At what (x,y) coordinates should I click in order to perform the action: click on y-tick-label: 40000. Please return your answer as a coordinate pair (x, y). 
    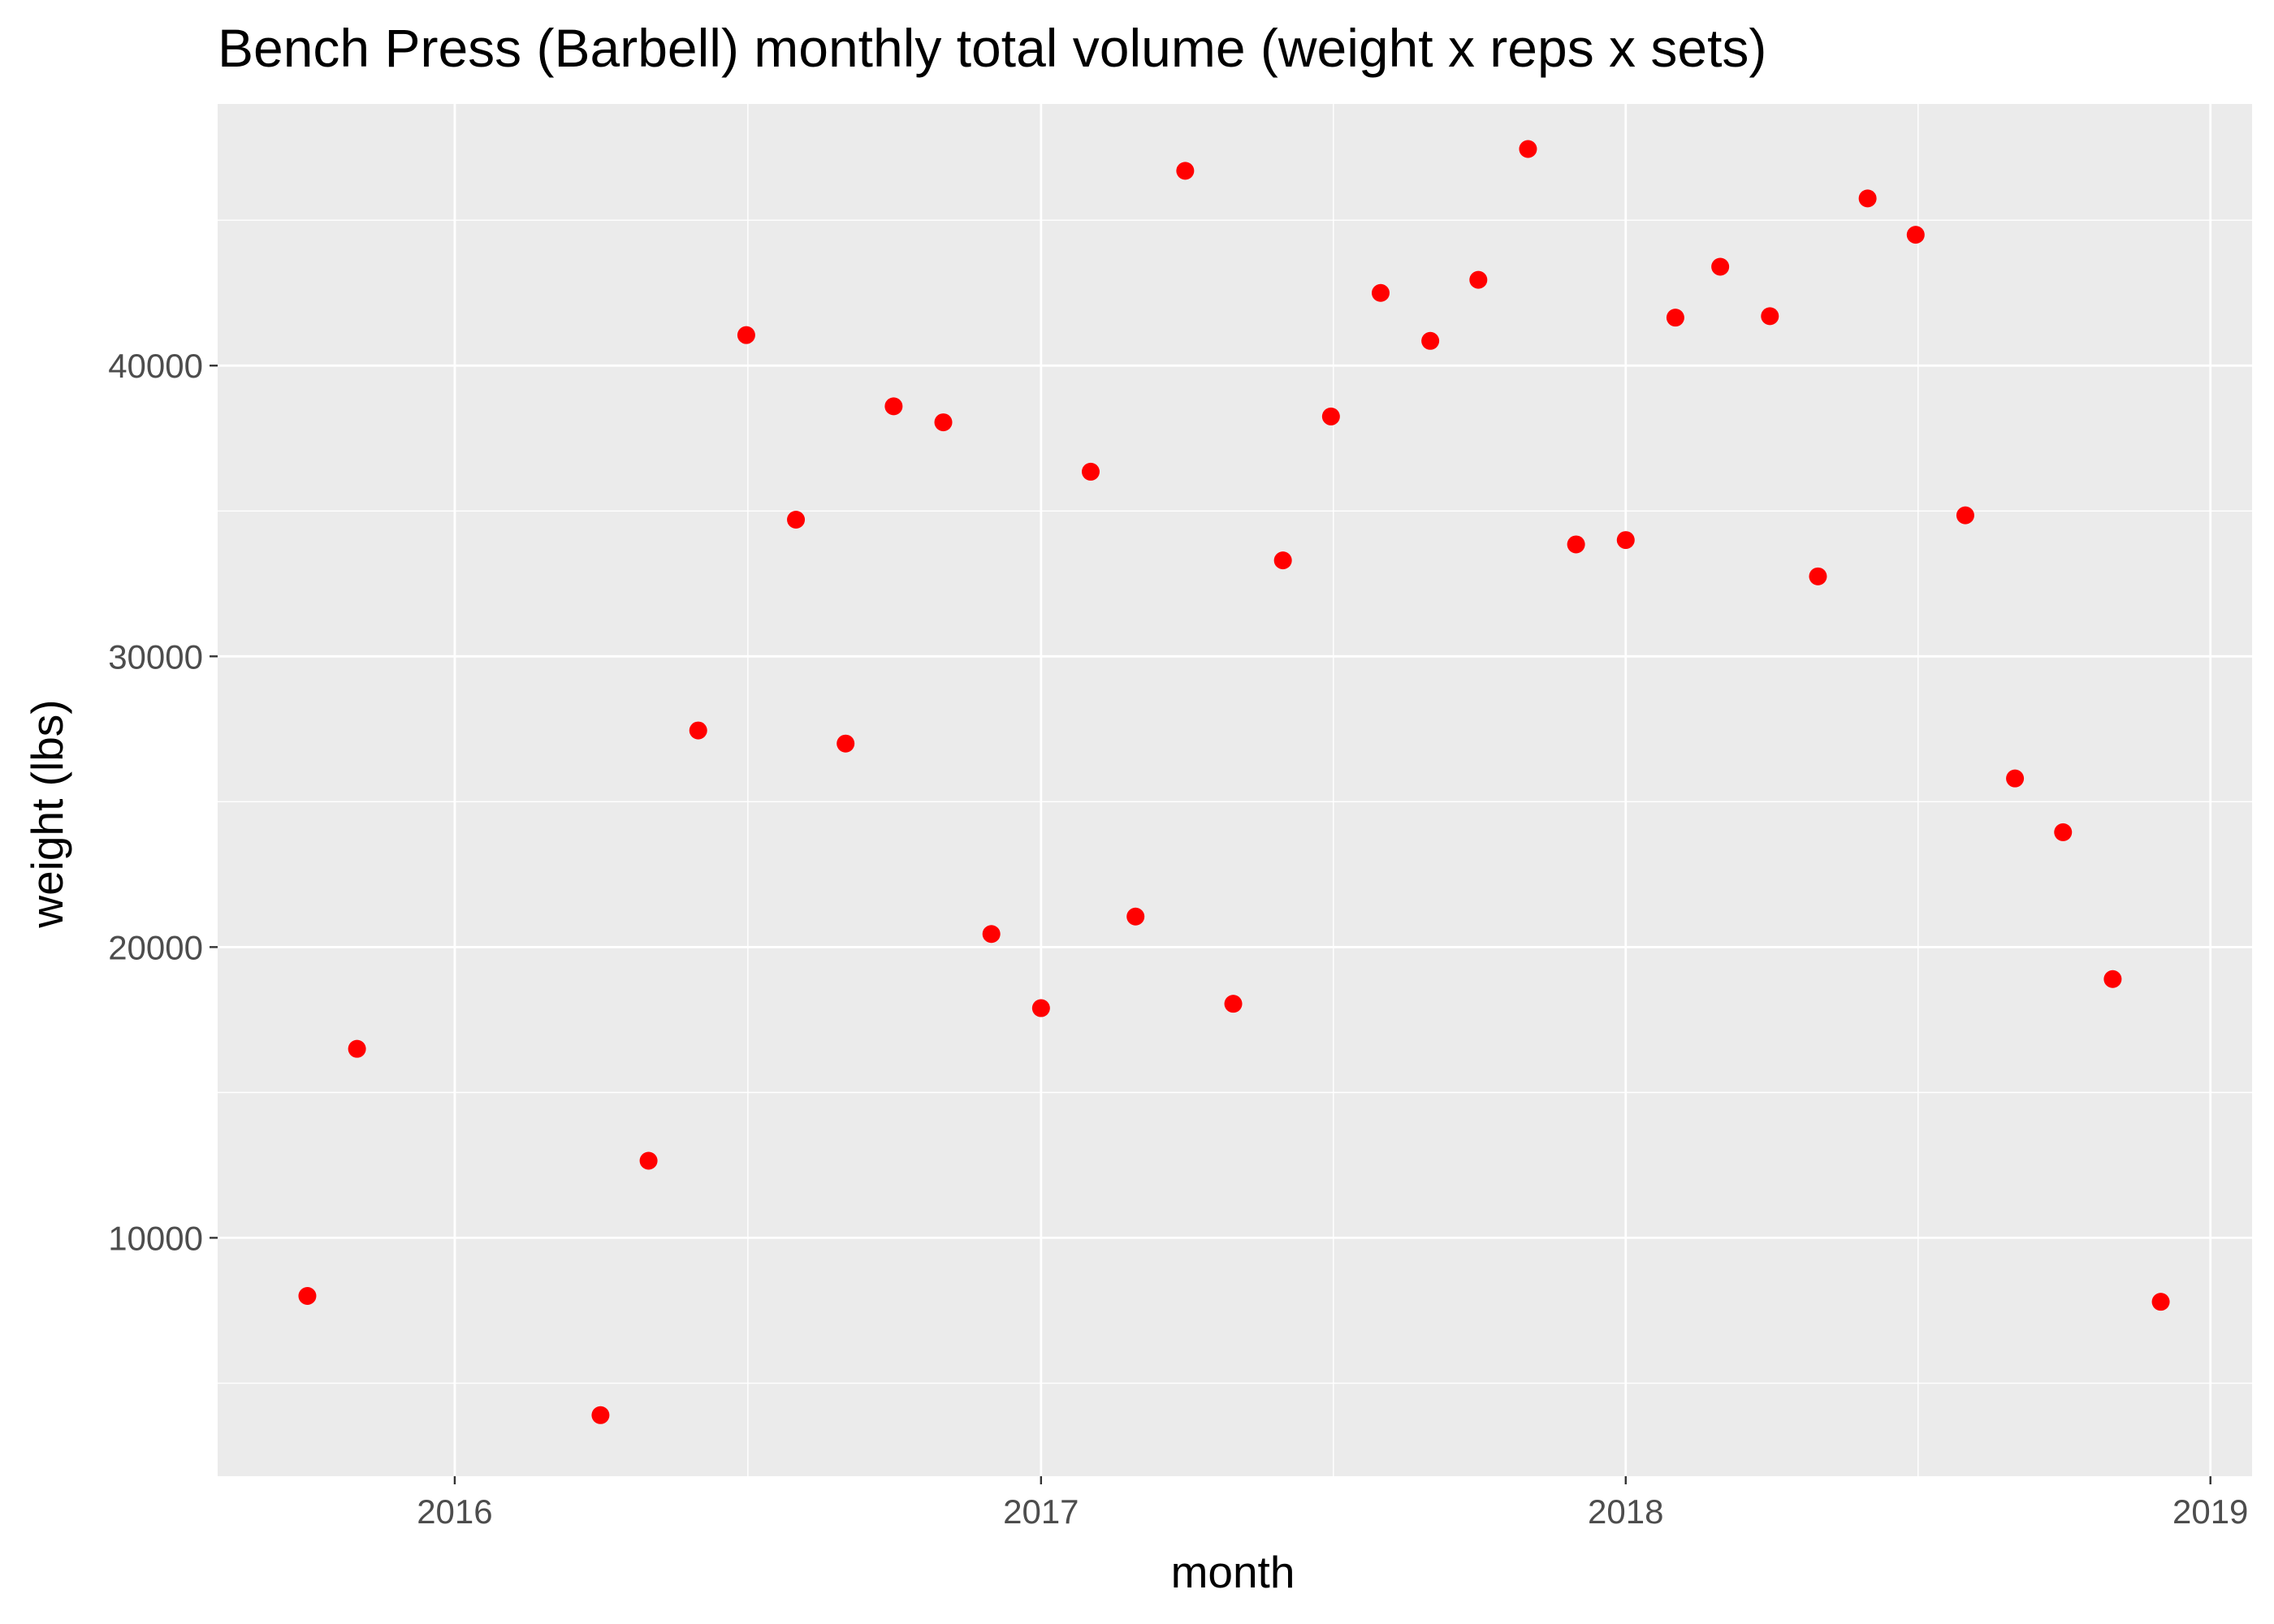
    Looking at the image, I should click on (156, 366).